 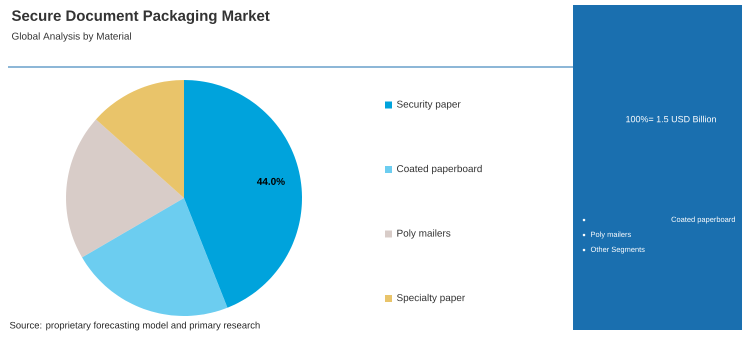 I want to click on chart-subtitle: Global Analysis by Material, so click(x=71, y=37).